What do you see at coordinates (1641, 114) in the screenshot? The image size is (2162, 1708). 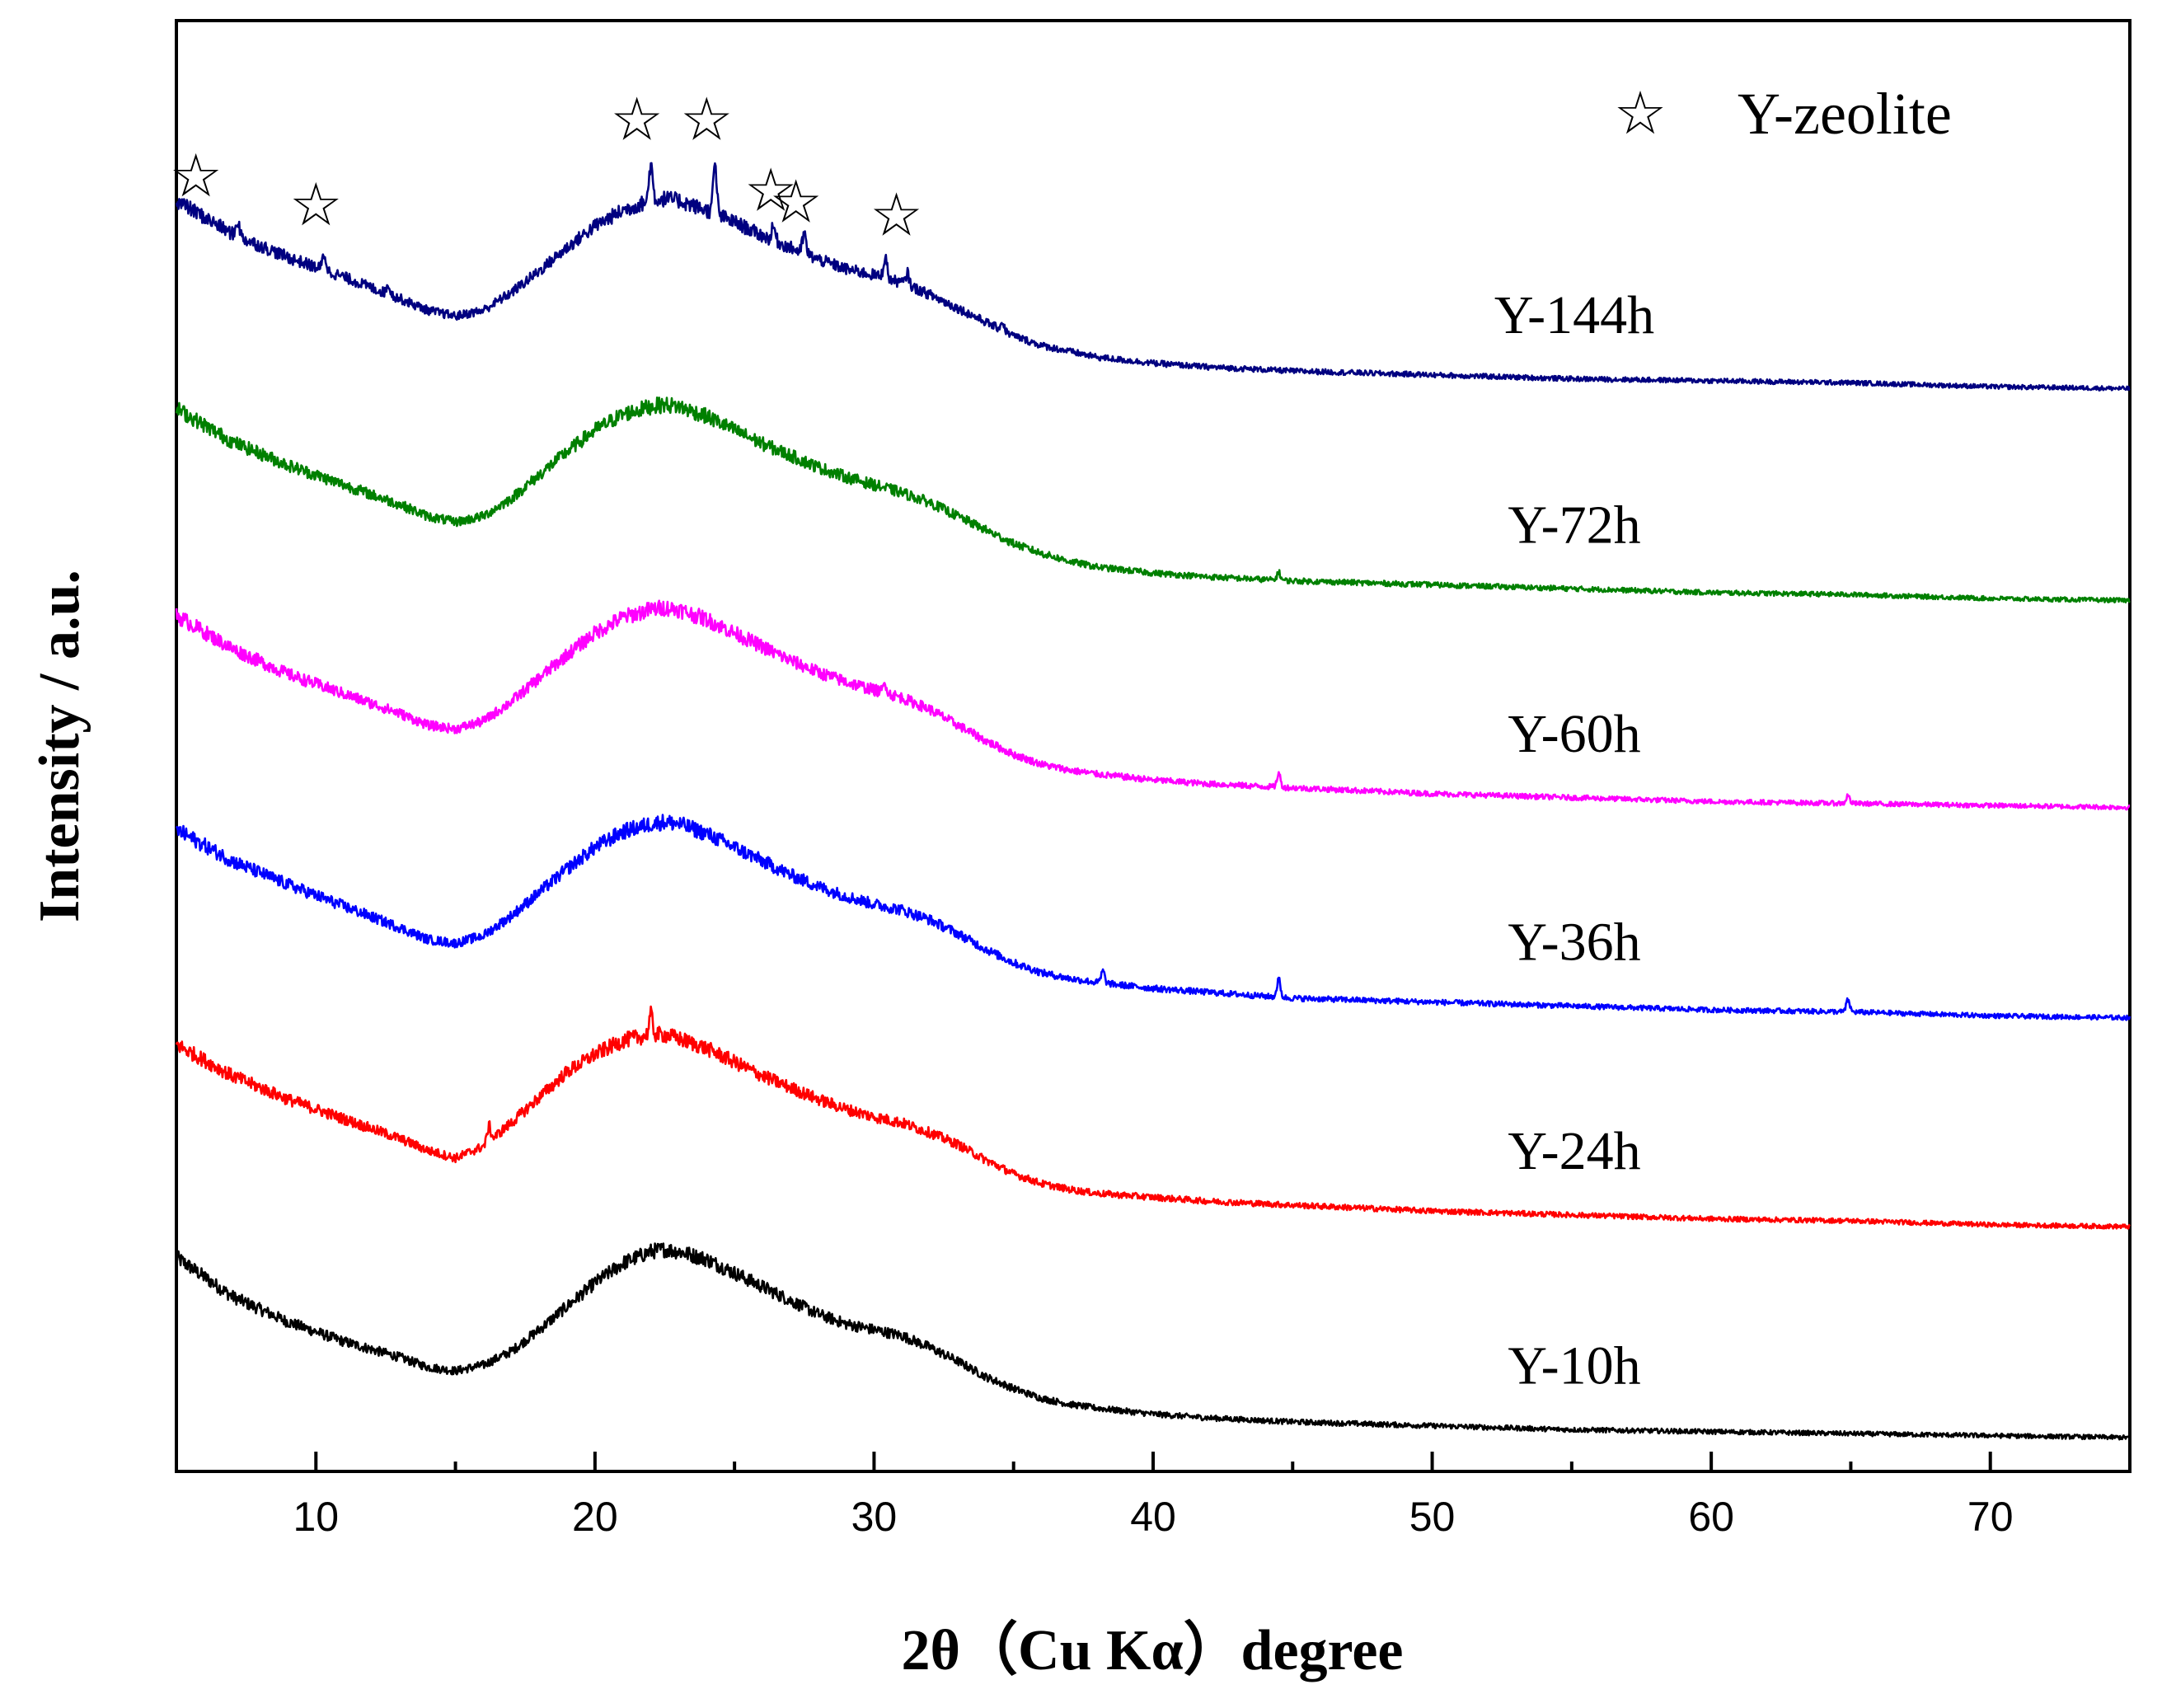 I see `legend-marker: ☆` at bounding box center [1641, 114].